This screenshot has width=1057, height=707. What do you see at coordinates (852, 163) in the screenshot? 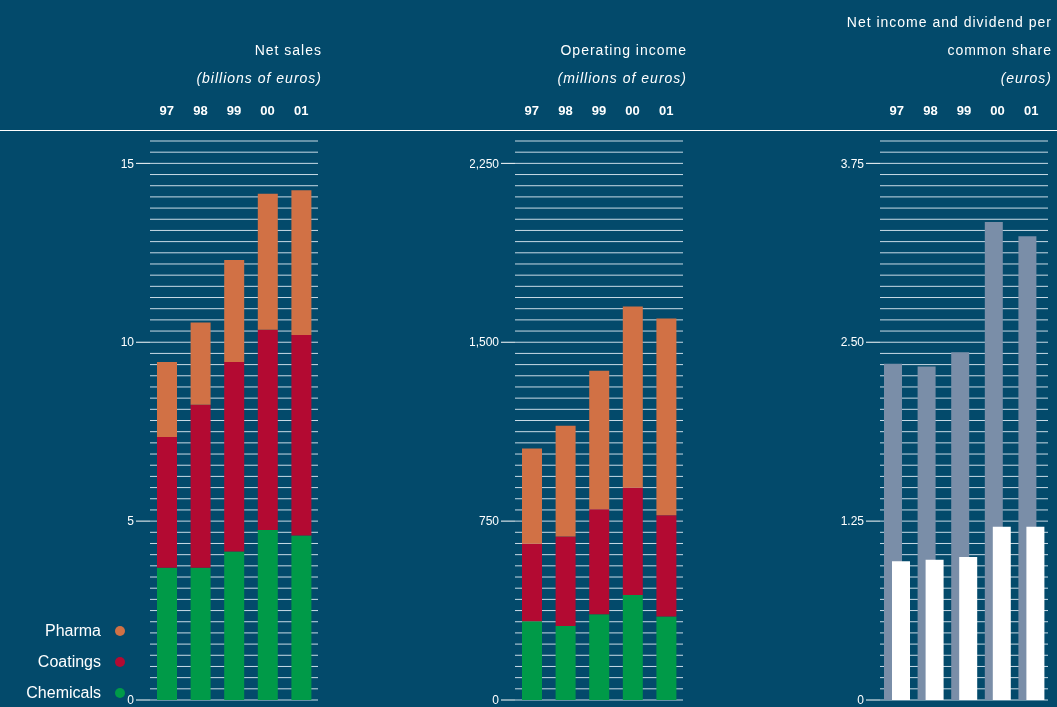
I see `y-tick-label: 3.75` at bounding box center [852, 163].